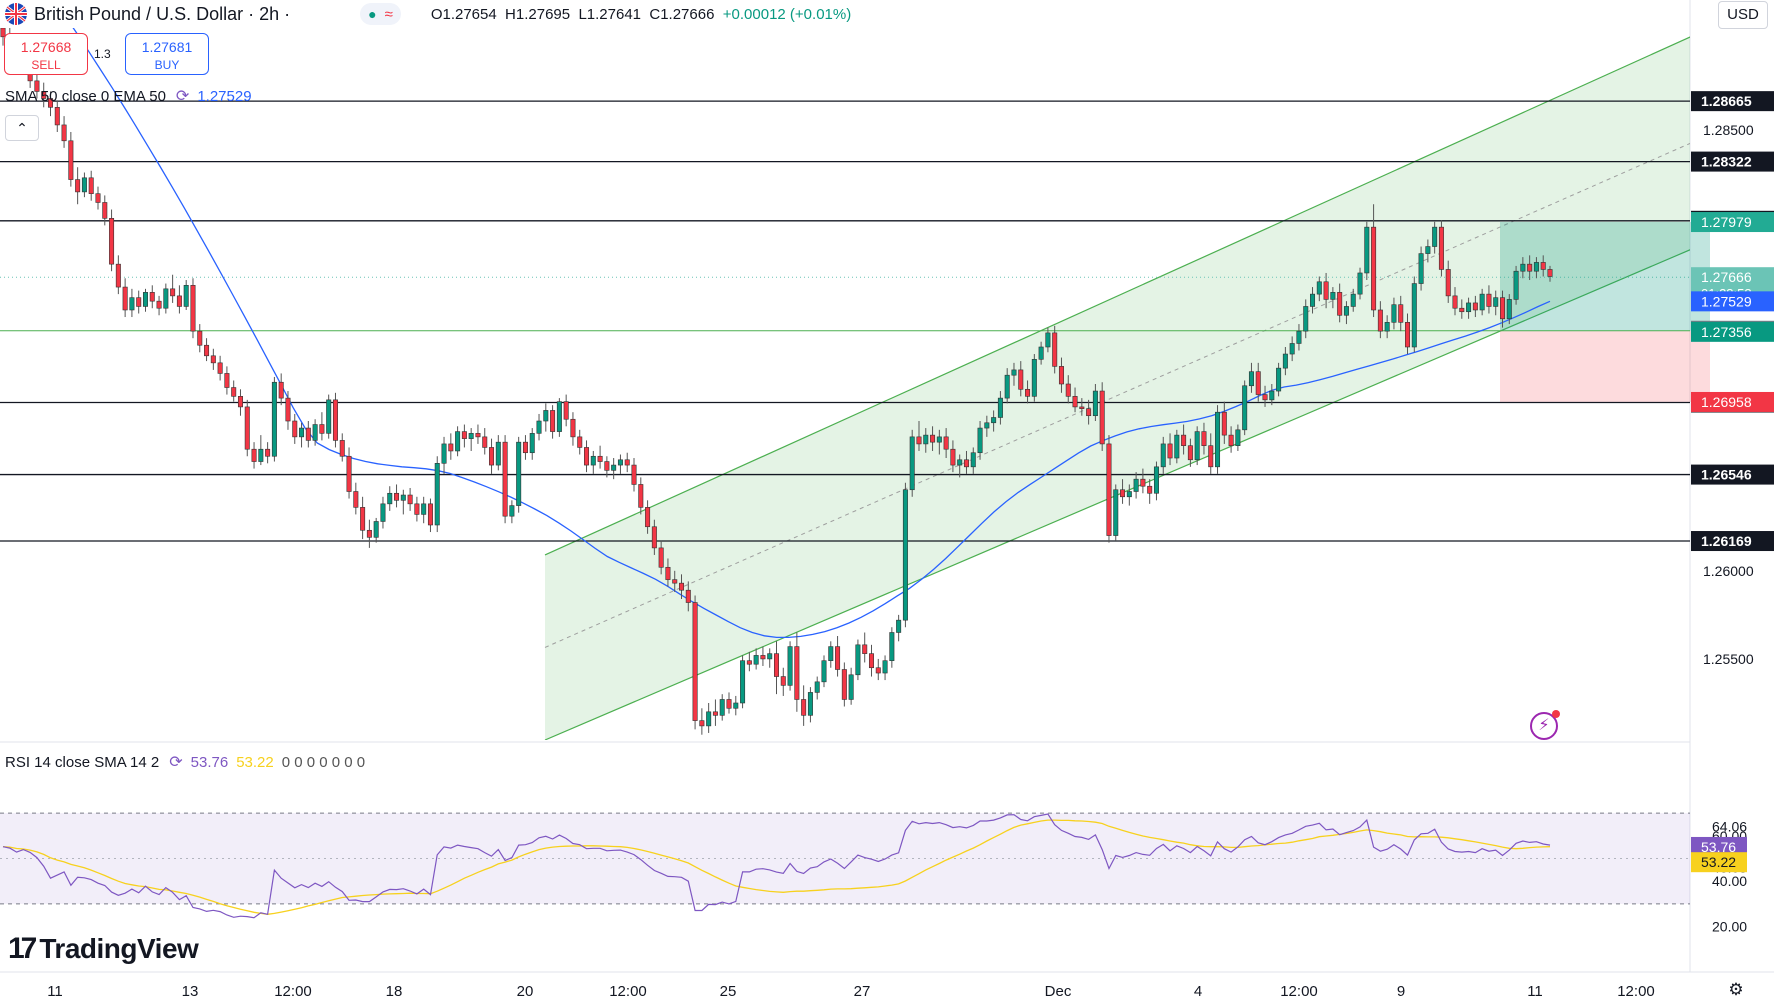  I want to click on price-tag-text: 1.26958, so click(1726, 402).